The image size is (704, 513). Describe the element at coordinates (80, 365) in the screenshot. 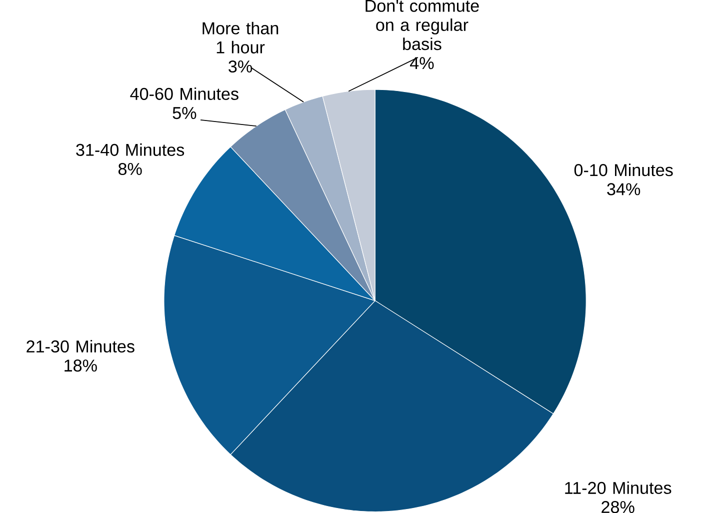

I see `data-label: 18%` at that location.